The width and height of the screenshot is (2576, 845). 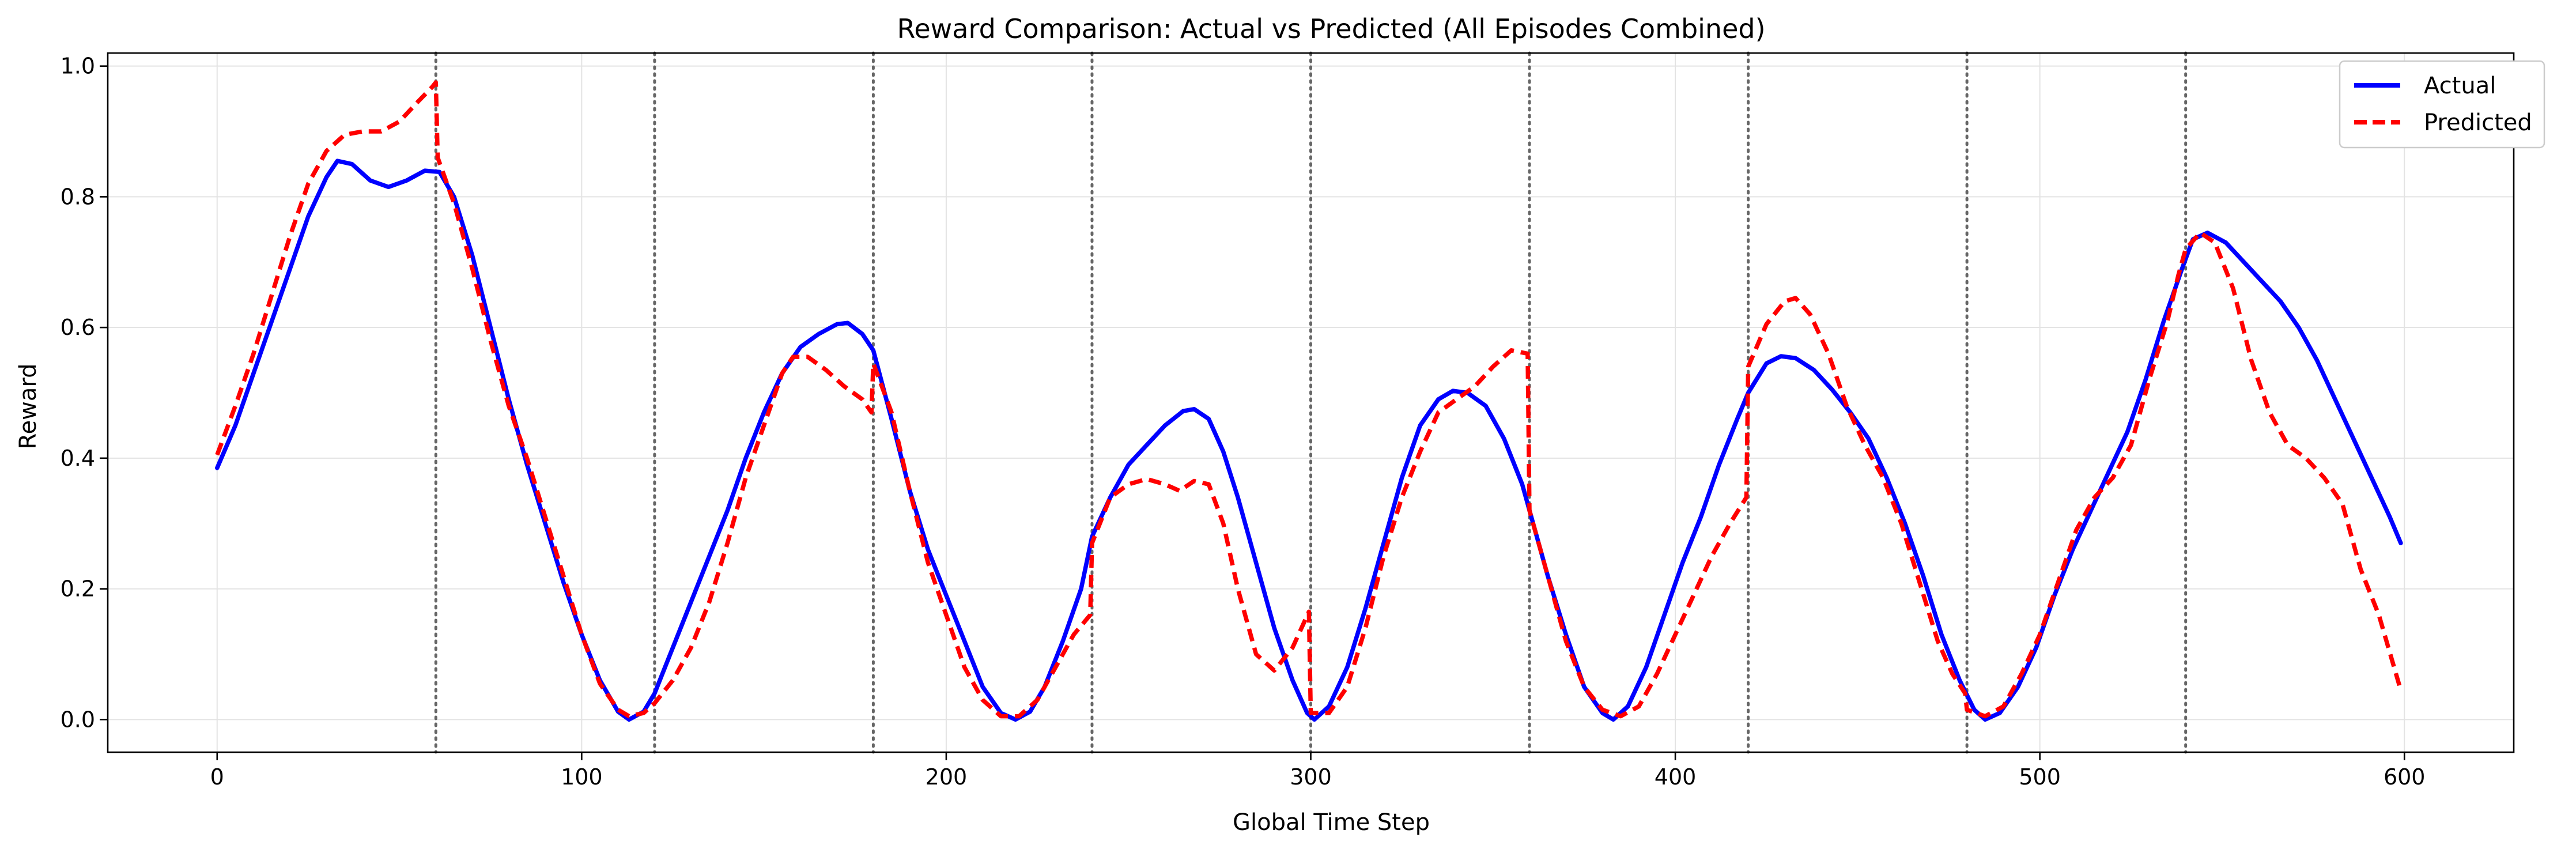 What do you see at coordinates (2040, 777) in the screenshot?
I see `x-tick-label: 500` at bounding box center [2040, 777].